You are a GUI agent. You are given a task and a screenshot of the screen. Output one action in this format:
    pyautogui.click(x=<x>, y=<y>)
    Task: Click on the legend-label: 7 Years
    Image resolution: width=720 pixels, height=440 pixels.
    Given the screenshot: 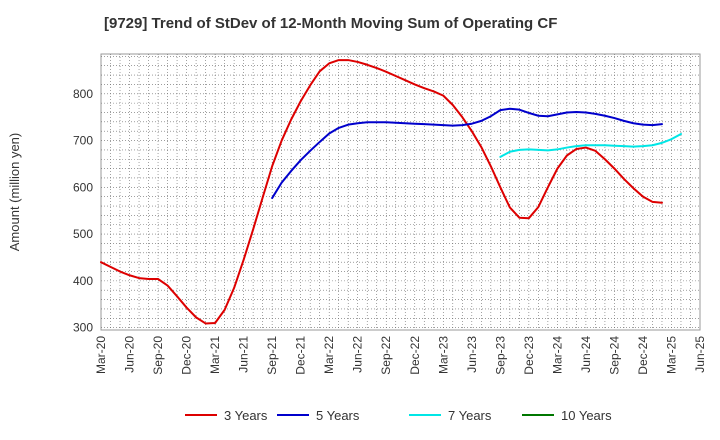 What is the action you would take?
    pyautogui.click(x=470, y=415)
    